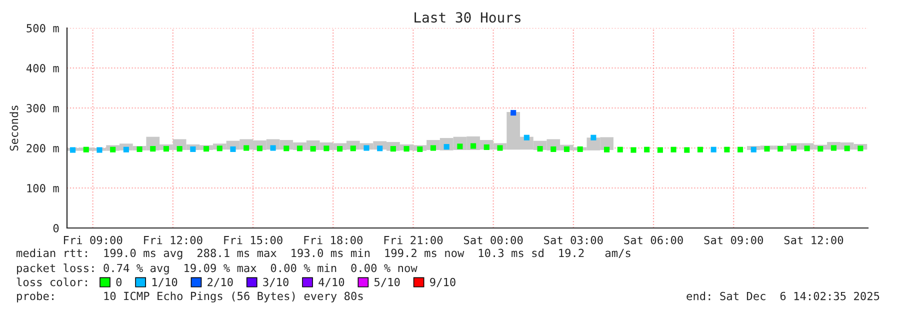 This screenshot has width=897, height=310. I want to click on legend-label: 0, so click(119, 282).